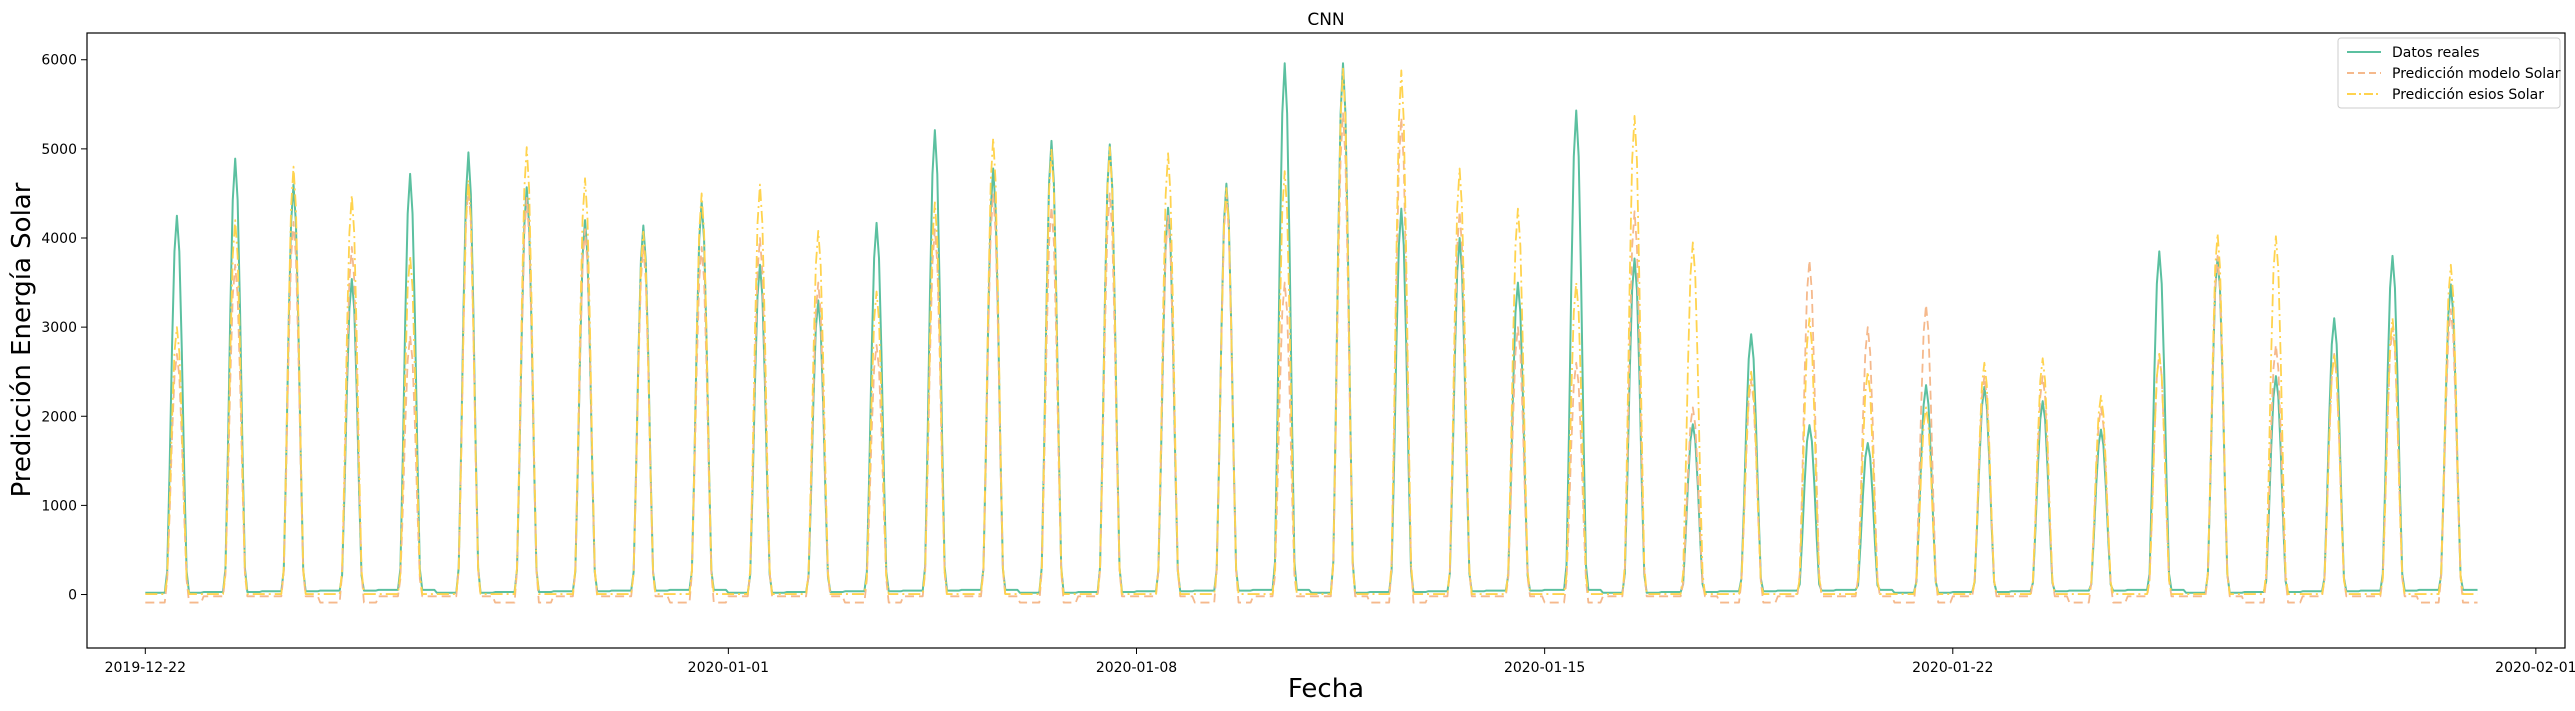 The width and height of the screenshot is (2575, 711). What do you see at coordinates (2436, 53) in the screenshot?
I see `legend-label: Datos reales` at bounding box center [2436, 53].